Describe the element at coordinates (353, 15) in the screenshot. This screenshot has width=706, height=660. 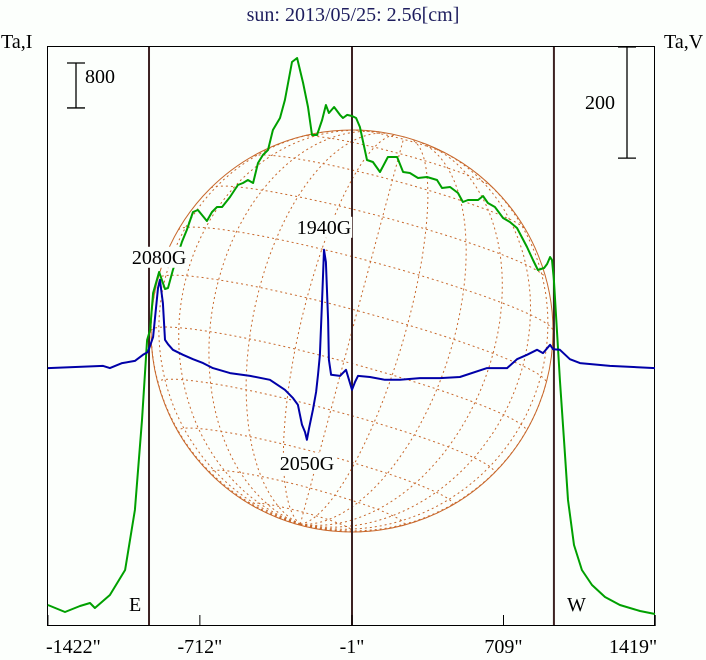
I see `chart-title: sun: 2013/05/25: 2.56[cm]` at that location.